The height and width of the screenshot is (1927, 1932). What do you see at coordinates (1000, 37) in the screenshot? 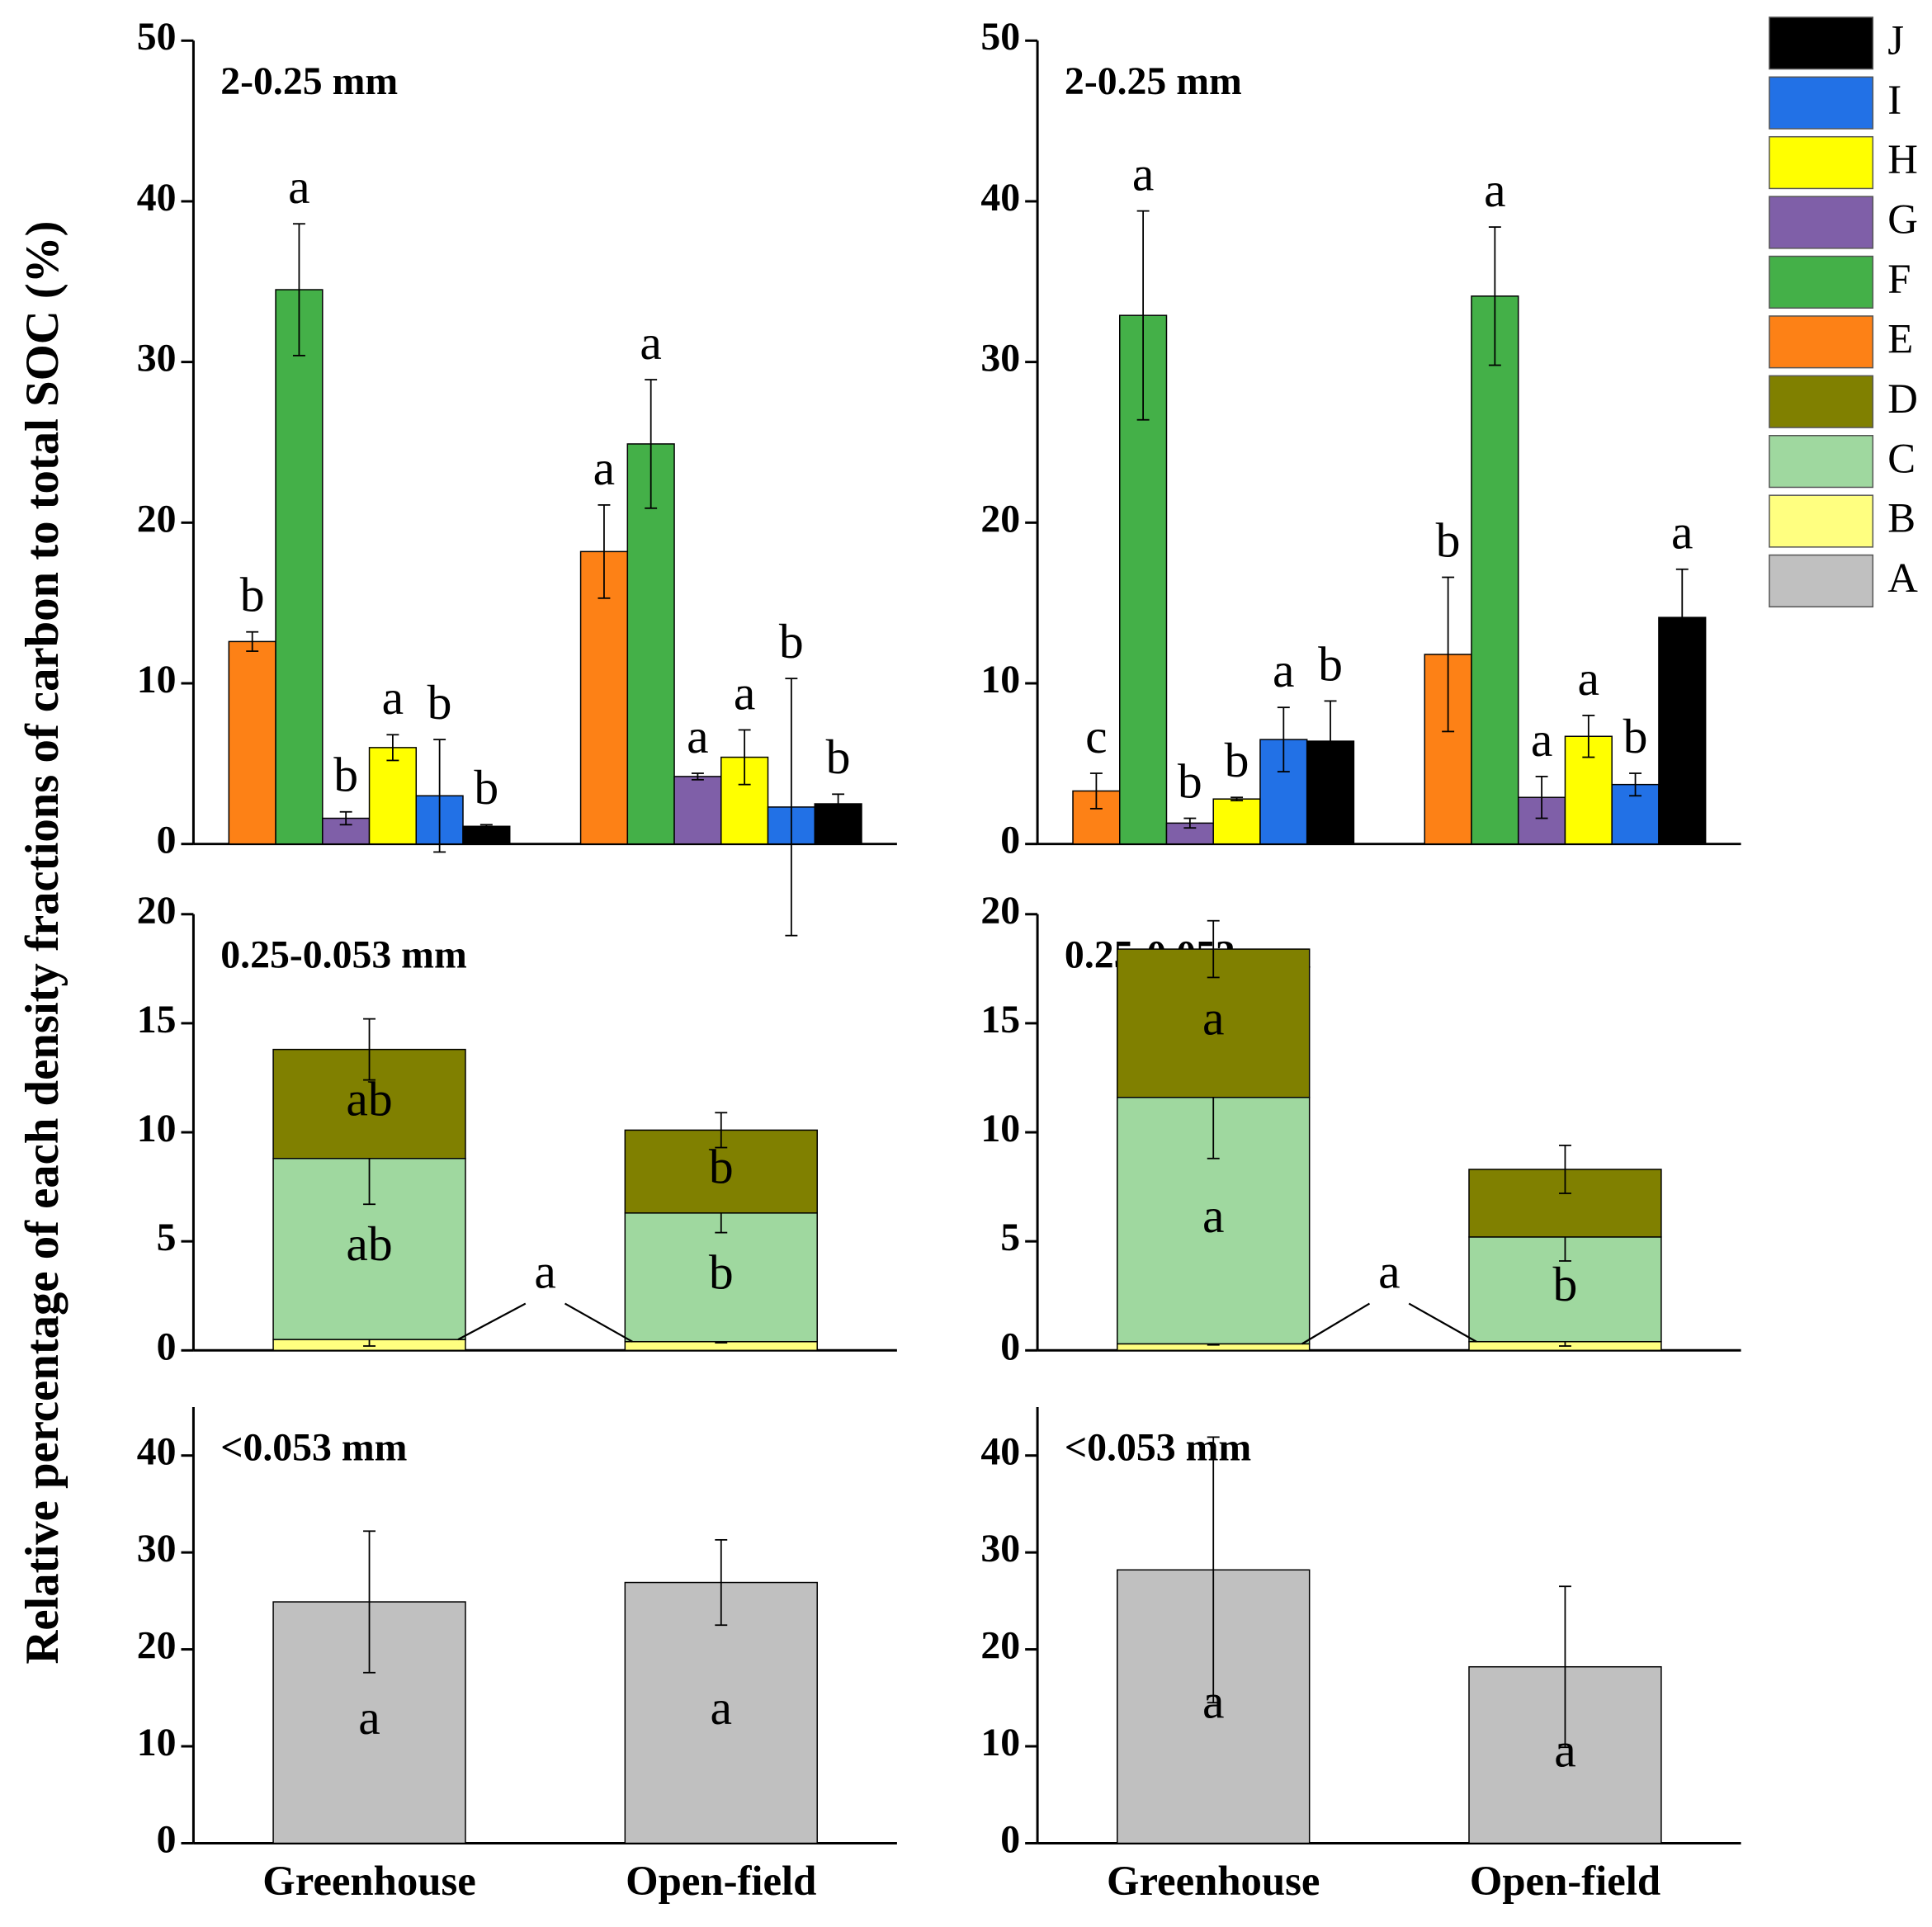
I see `y-tick-label: 50` at bounding box center [1000, 37].